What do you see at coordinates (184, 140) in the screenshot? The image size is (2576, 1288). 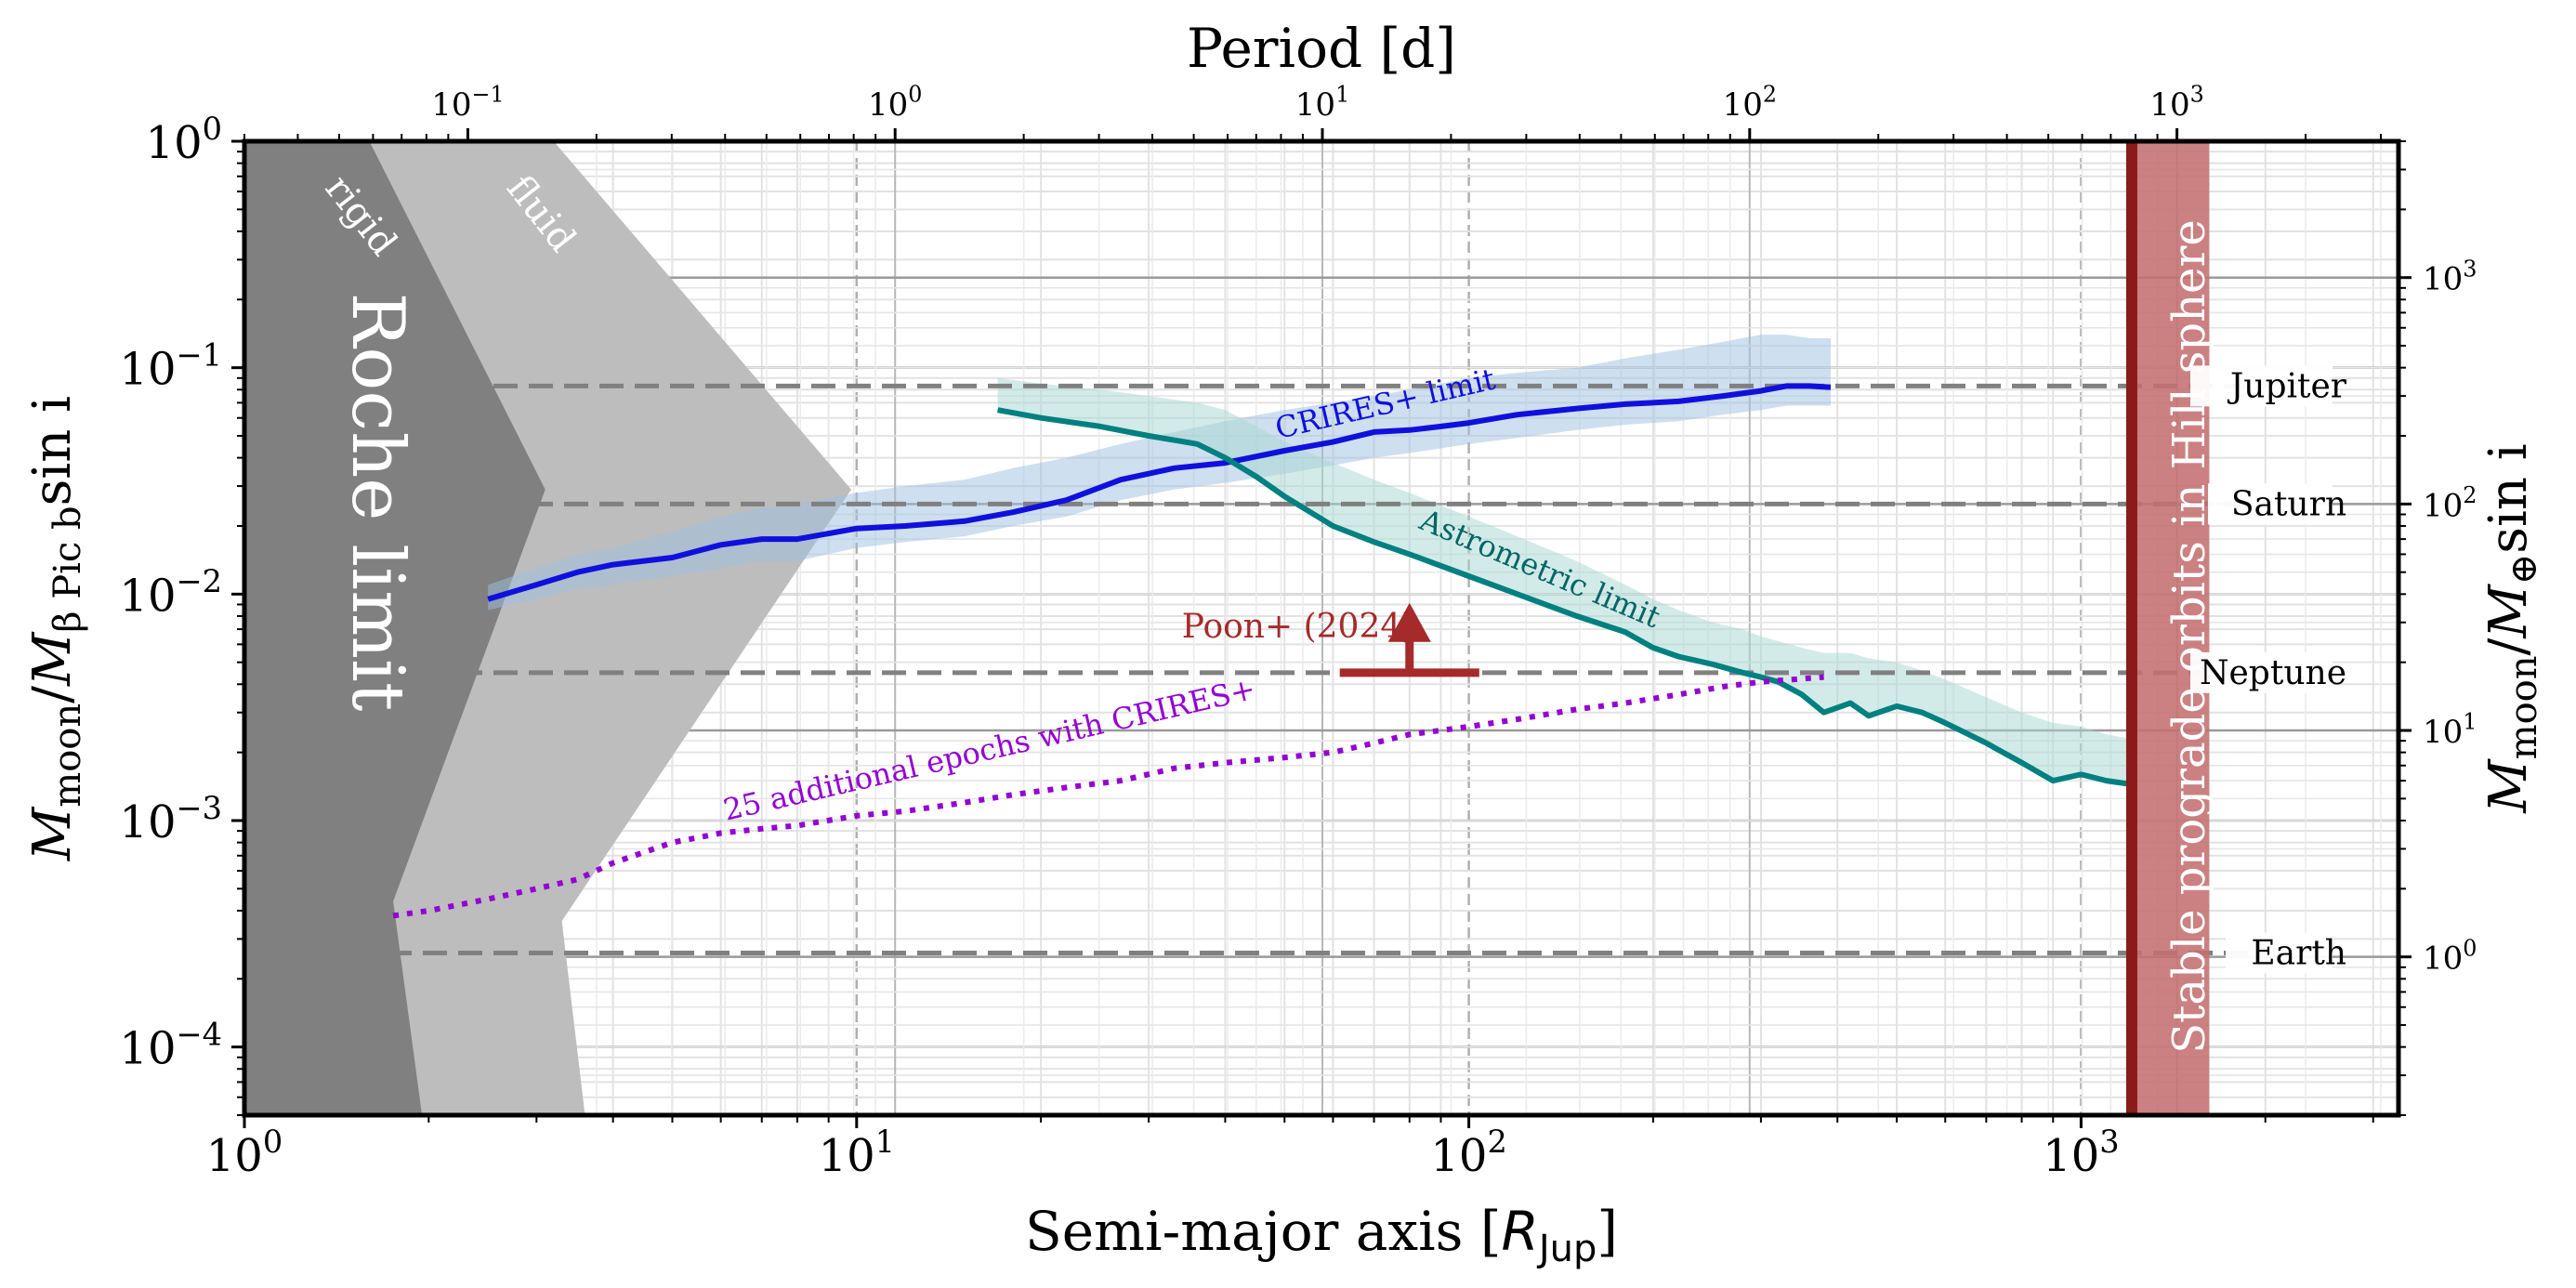 I see `y-tick-label: 10⁰` at bounding box center [184, 140].